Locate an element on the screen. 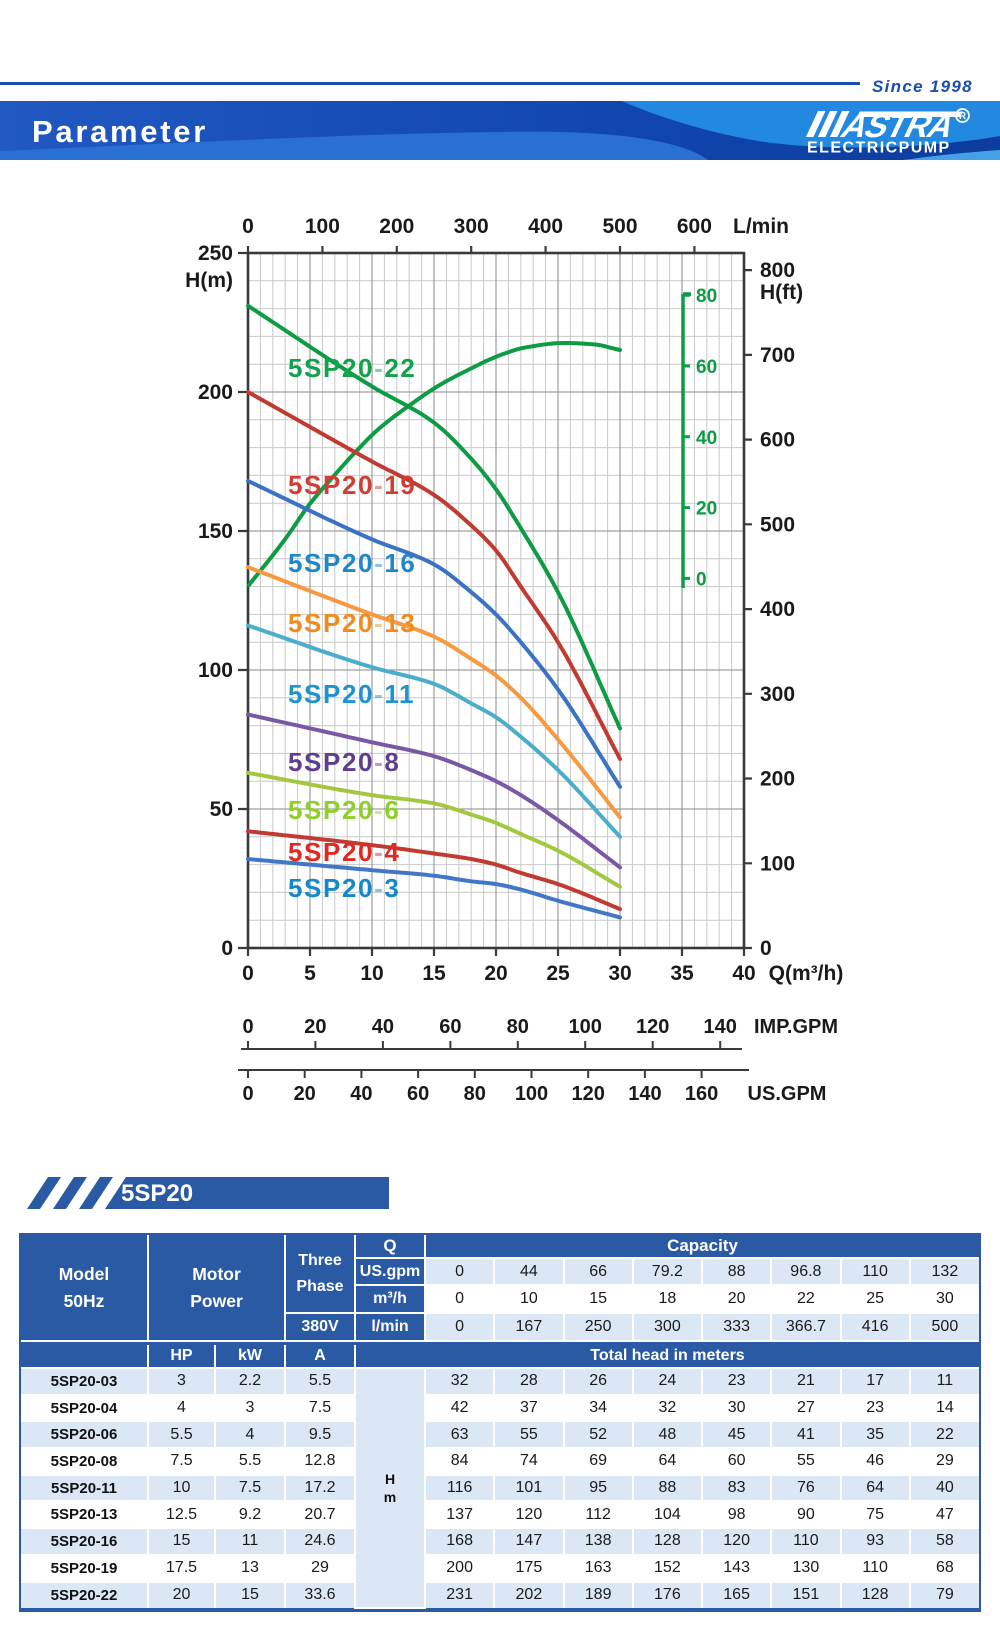 The height and width of the screenshot is (1643, 1000). svg-text: 5SP20-8 is located at coordinates (344, 762).